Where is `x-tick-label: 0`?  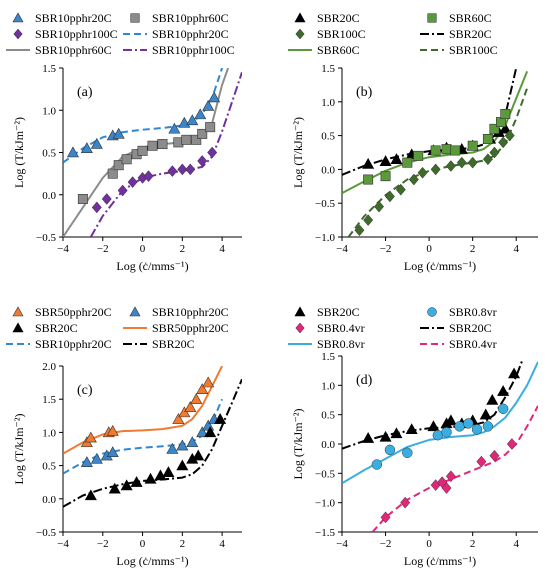 x-tick-label: 0 is located at coordinates (143, 544).